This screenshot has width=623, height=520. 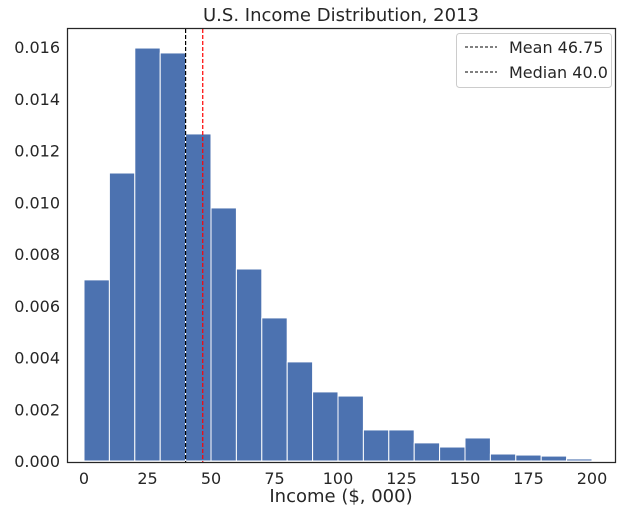 What do you see at coordinates (37, 358) in the screenshot?
I see `y-tick-label: 0.004` at bounding box center [37, 358].